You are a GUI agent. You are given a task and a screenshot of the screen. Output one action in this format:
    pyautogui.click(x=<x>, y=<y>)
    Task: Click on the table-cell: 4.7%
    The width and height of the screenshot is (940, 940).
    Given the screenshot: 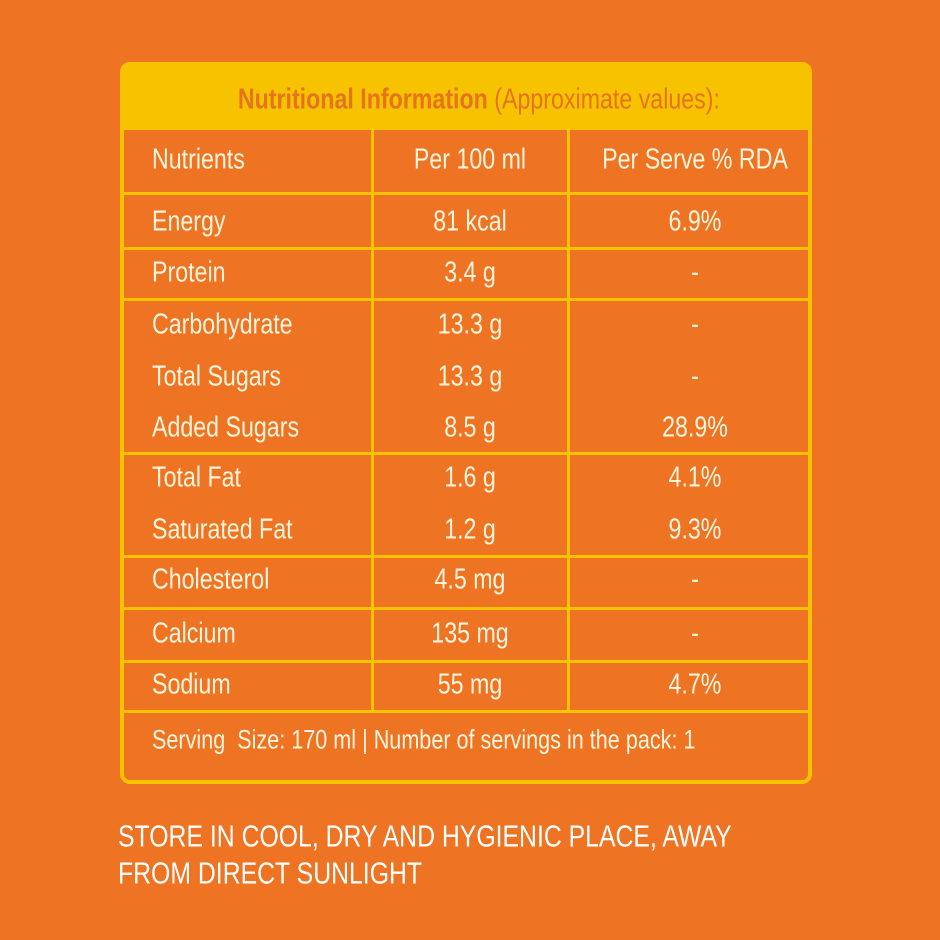 What is the action you would take?
    pyautogui.click(x=695, y=684)
    